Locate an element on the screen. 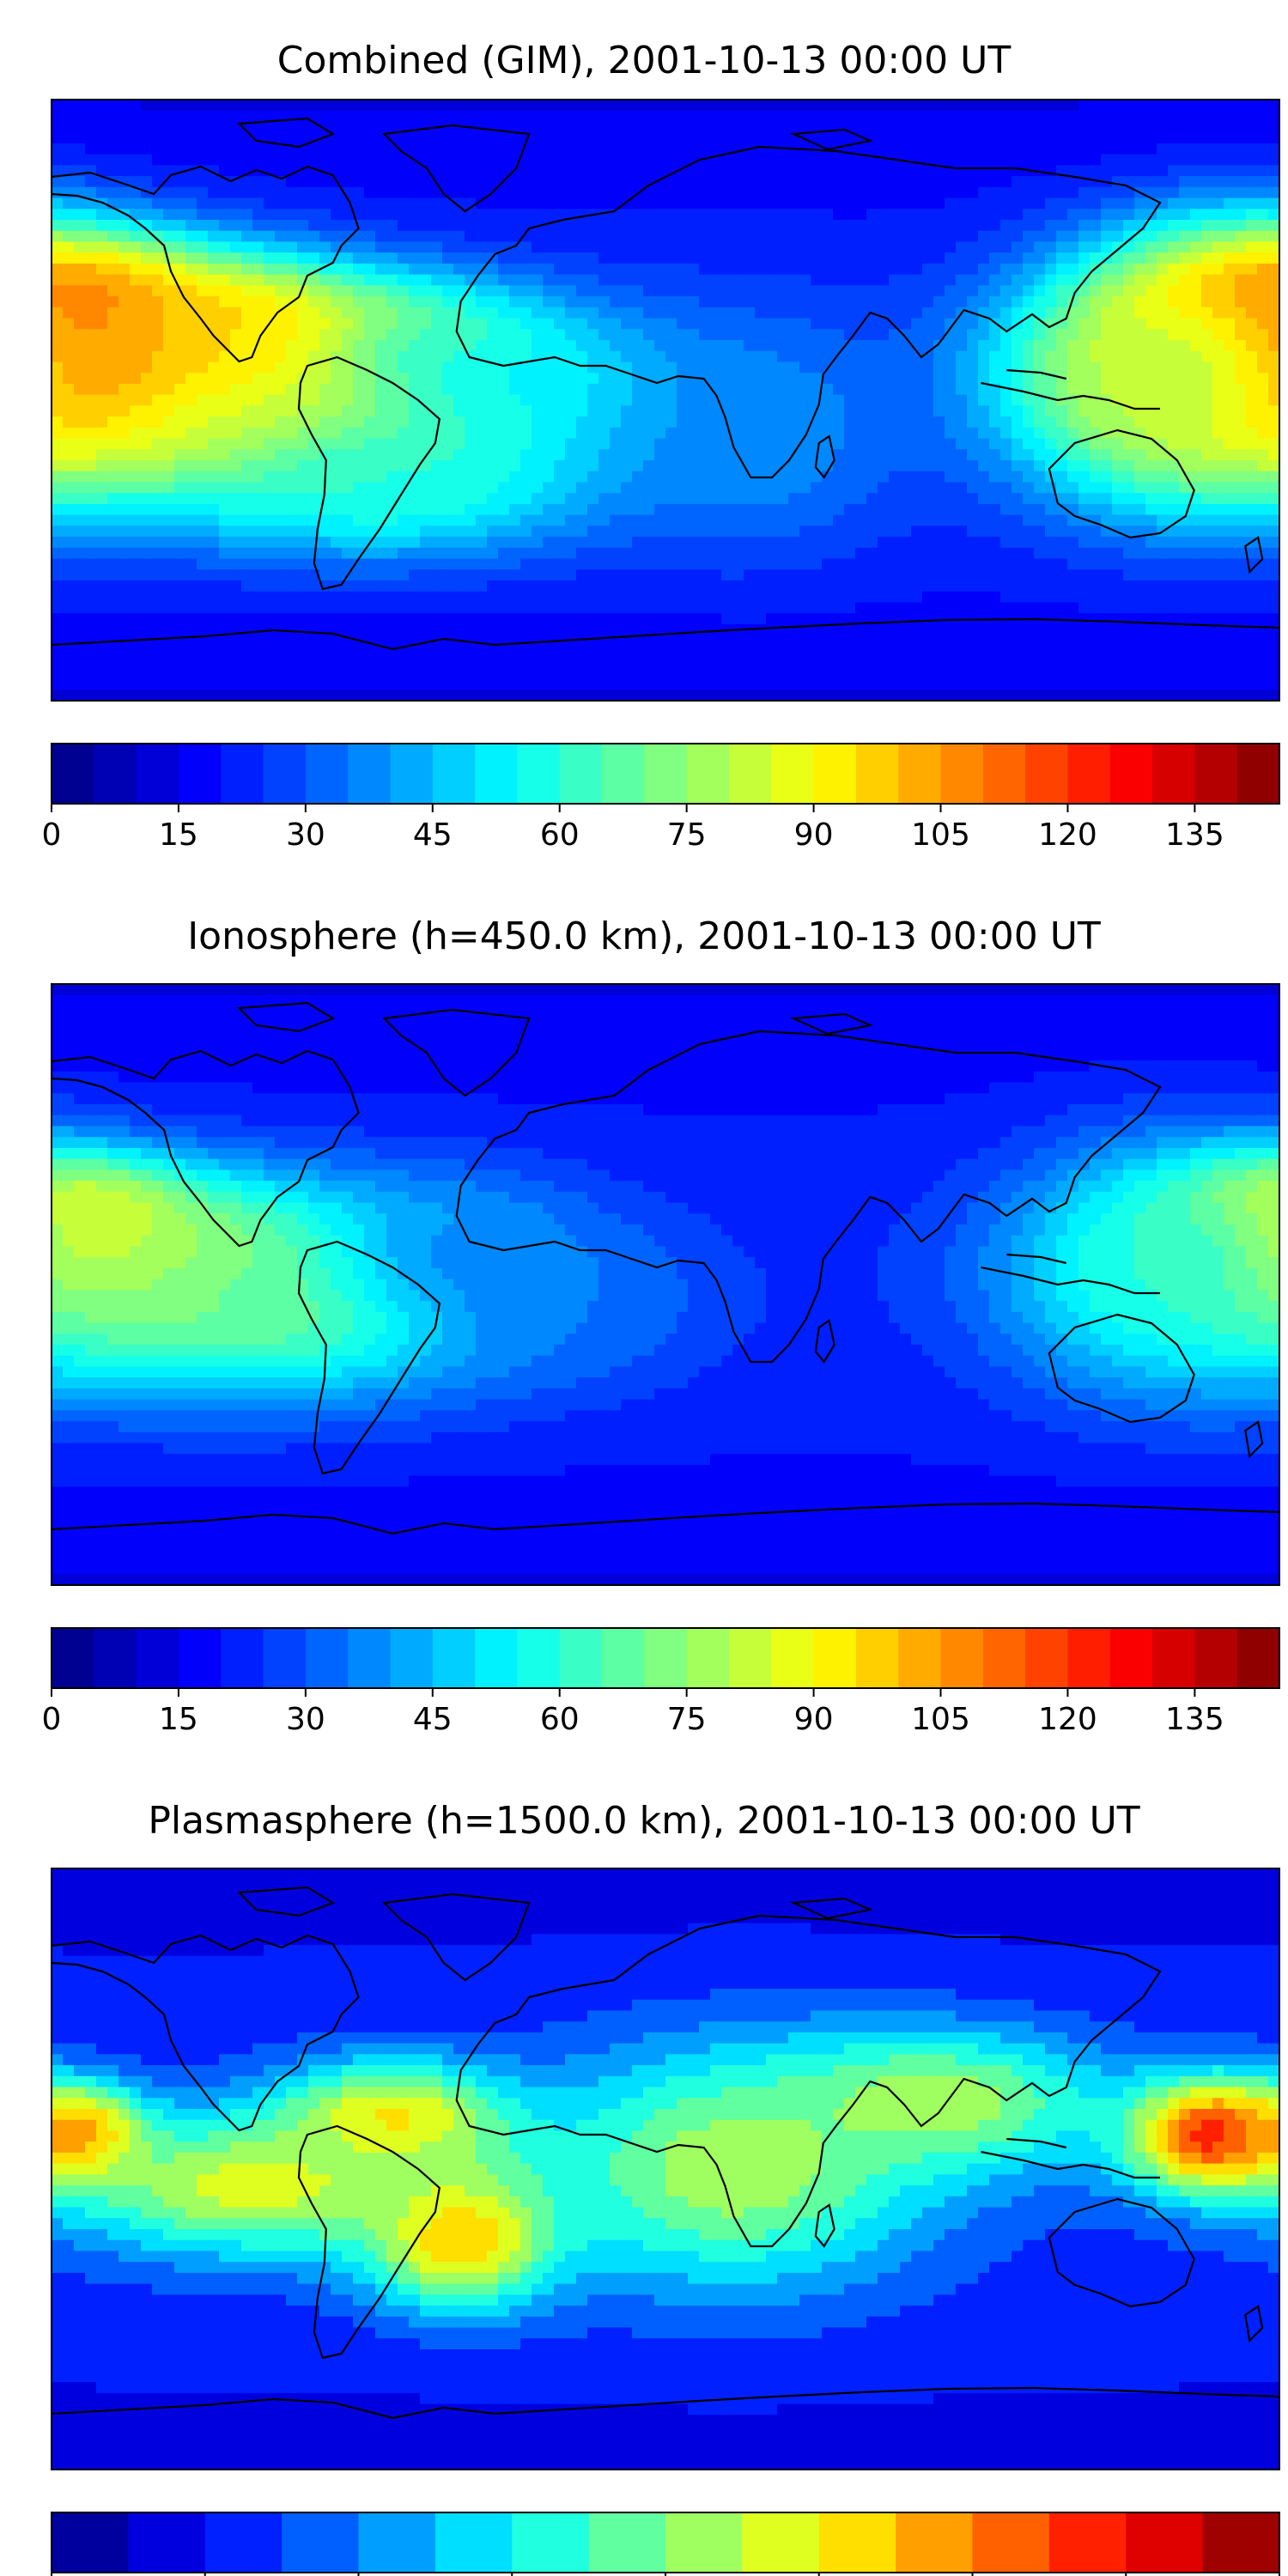 The height and width of the screenshot is (2576, 1288). colorbar-tick-label: 0 is located at coordinates (52, 1719).